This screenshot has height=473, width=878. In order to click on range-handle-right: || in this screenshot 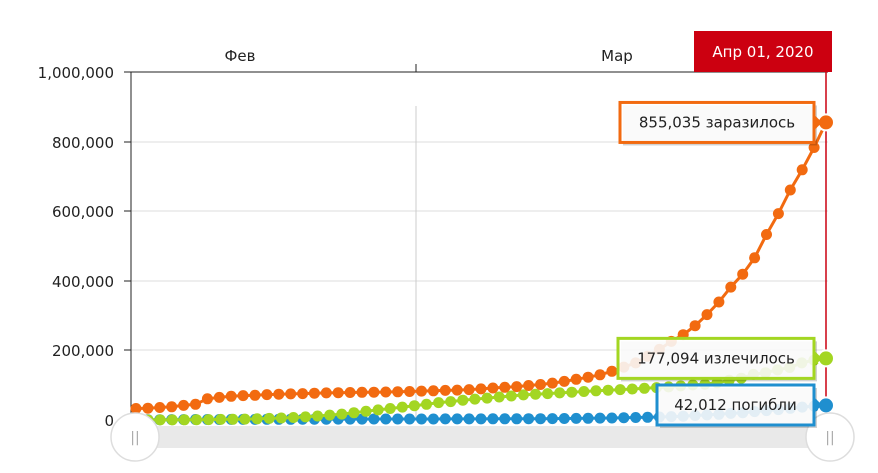, I will do `click(830, 437)`.